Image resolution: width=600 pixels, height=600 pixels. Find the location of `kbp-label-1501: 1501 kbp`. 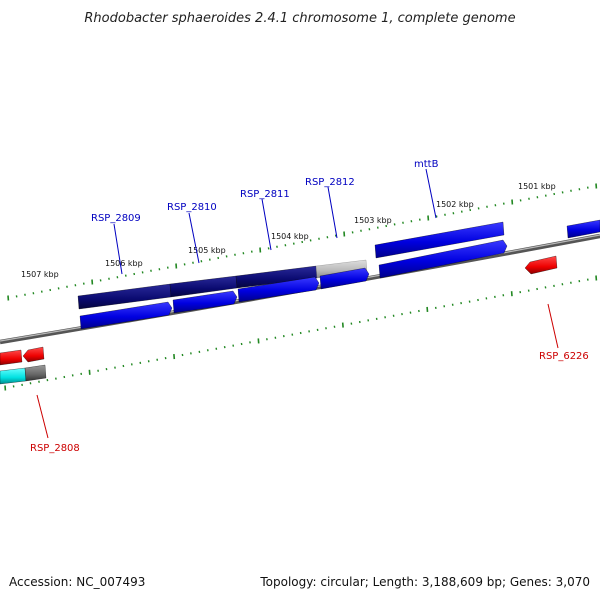

kbp-label-1501: 1501 kbp is located at coordinates (537, 186).